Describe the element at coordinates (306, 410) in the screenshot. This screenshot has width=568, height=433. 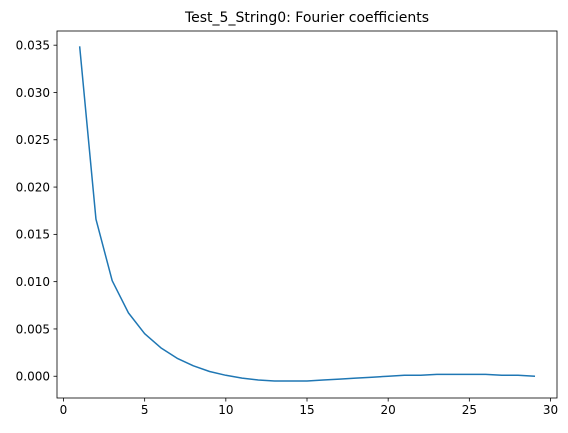
I see `x-tick-label: 15` at that location.